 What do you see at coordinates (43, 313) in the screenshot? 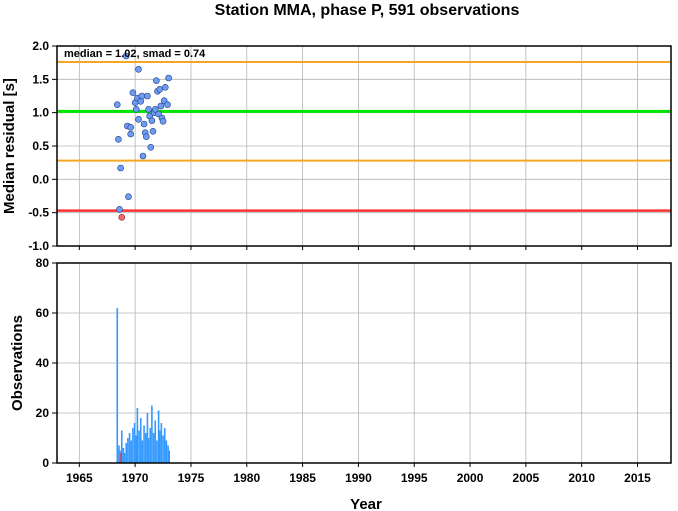
I see `y-tick-label: 60` at bounding box center [43, 313].